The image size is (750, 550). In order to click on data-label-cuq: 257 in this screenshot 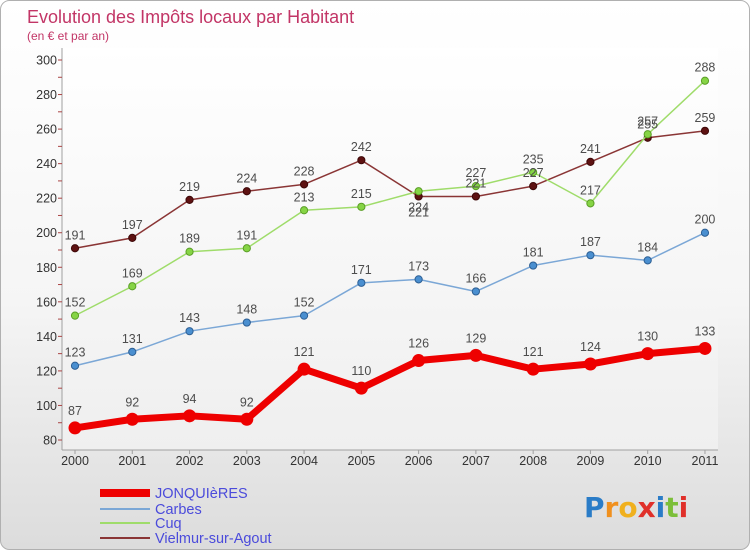, I will do `click(647, 121)`.